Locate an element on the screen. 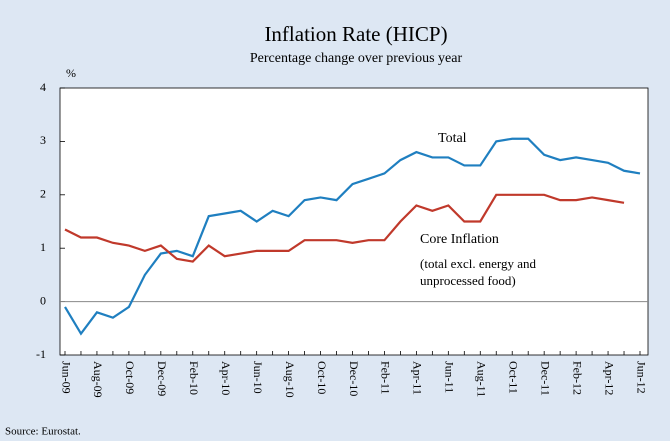  y-tick-label: -1 is located at coordinates (41, 354).